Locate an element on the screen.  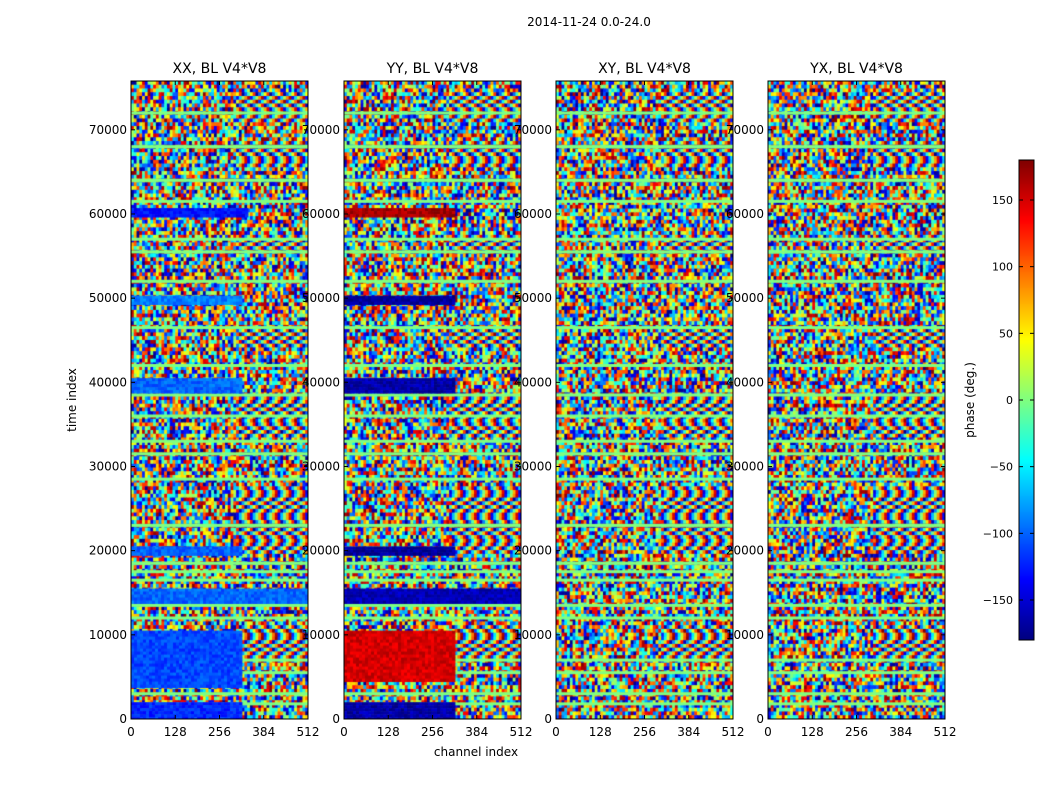
colorbar-label: phase (deg.) is located at coordinates (970, 400).